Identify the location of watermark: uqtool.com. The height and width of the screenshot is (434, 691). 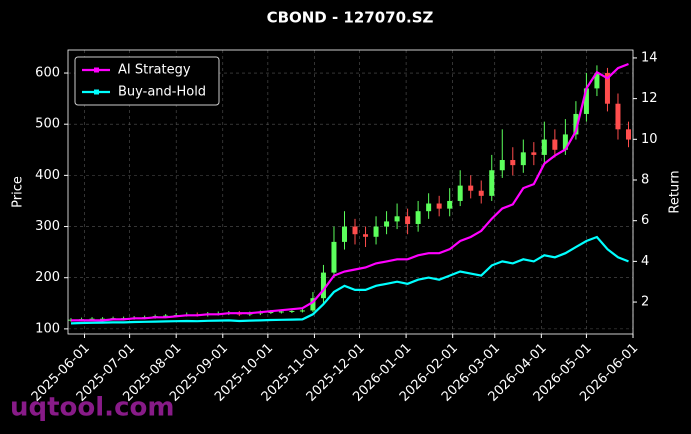
(92, 408).